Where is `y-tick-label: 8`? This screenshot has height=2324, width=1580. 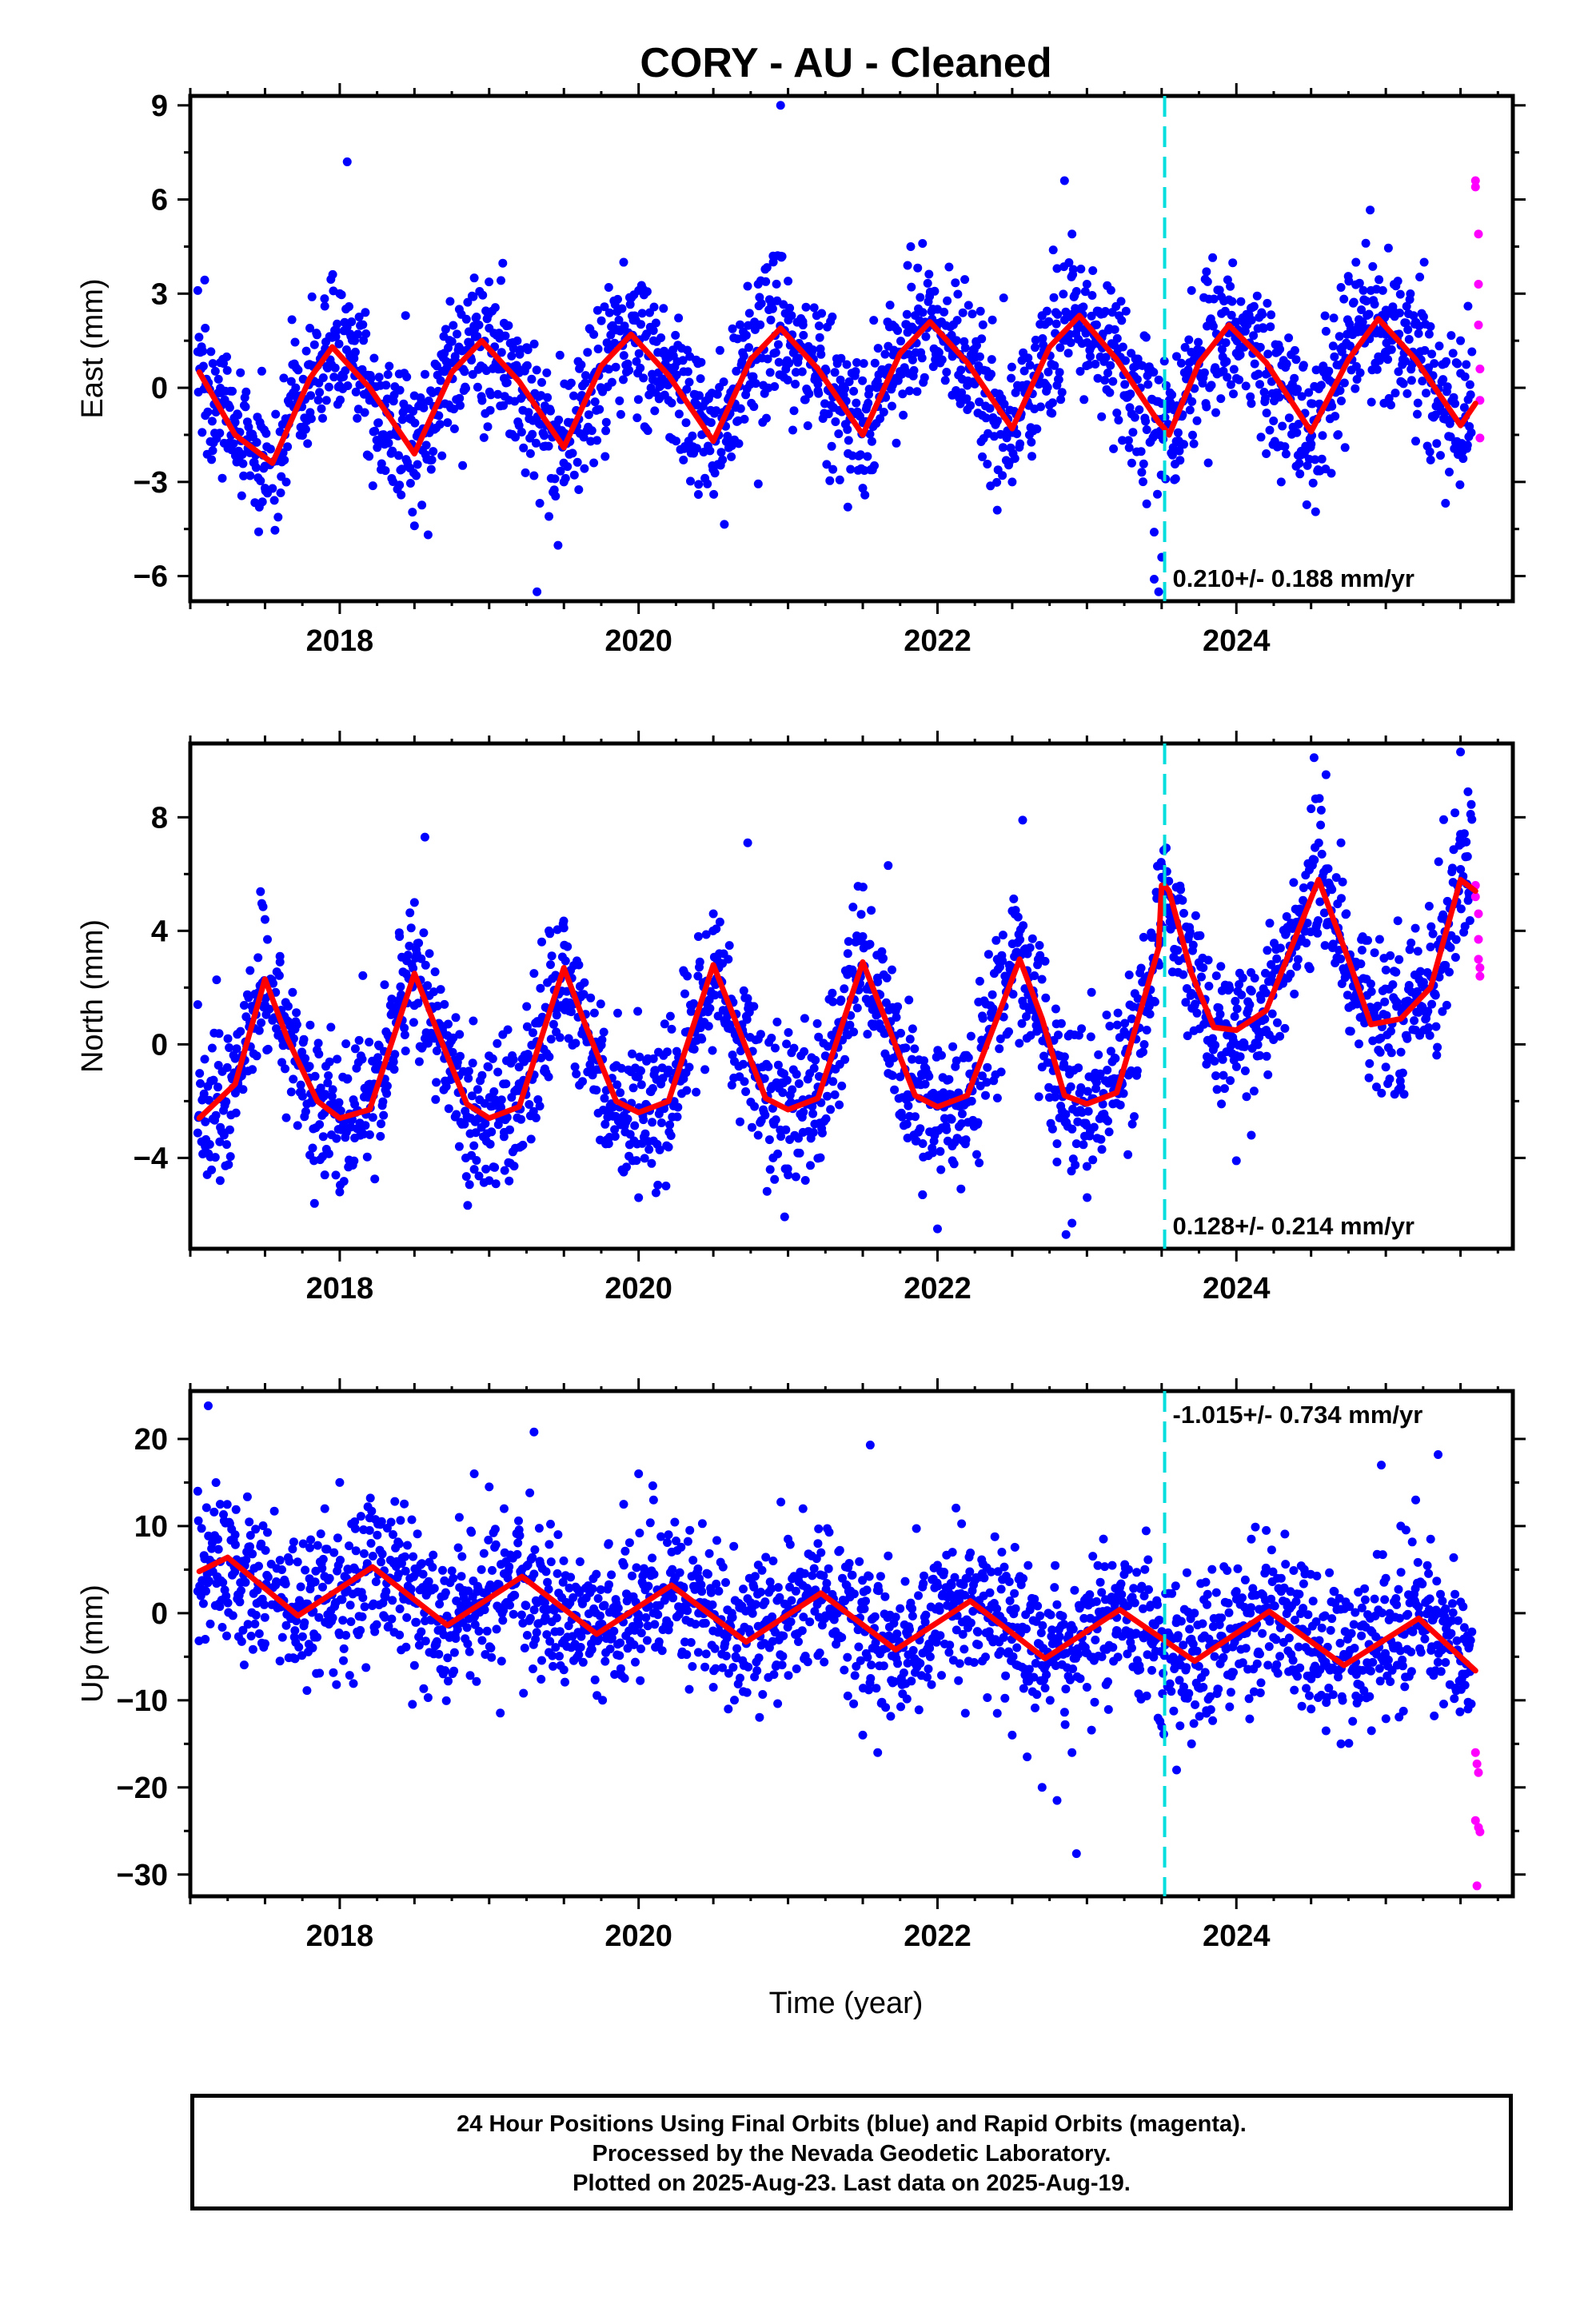
y-tick-label: 8 is located at coordinates (160, 818).